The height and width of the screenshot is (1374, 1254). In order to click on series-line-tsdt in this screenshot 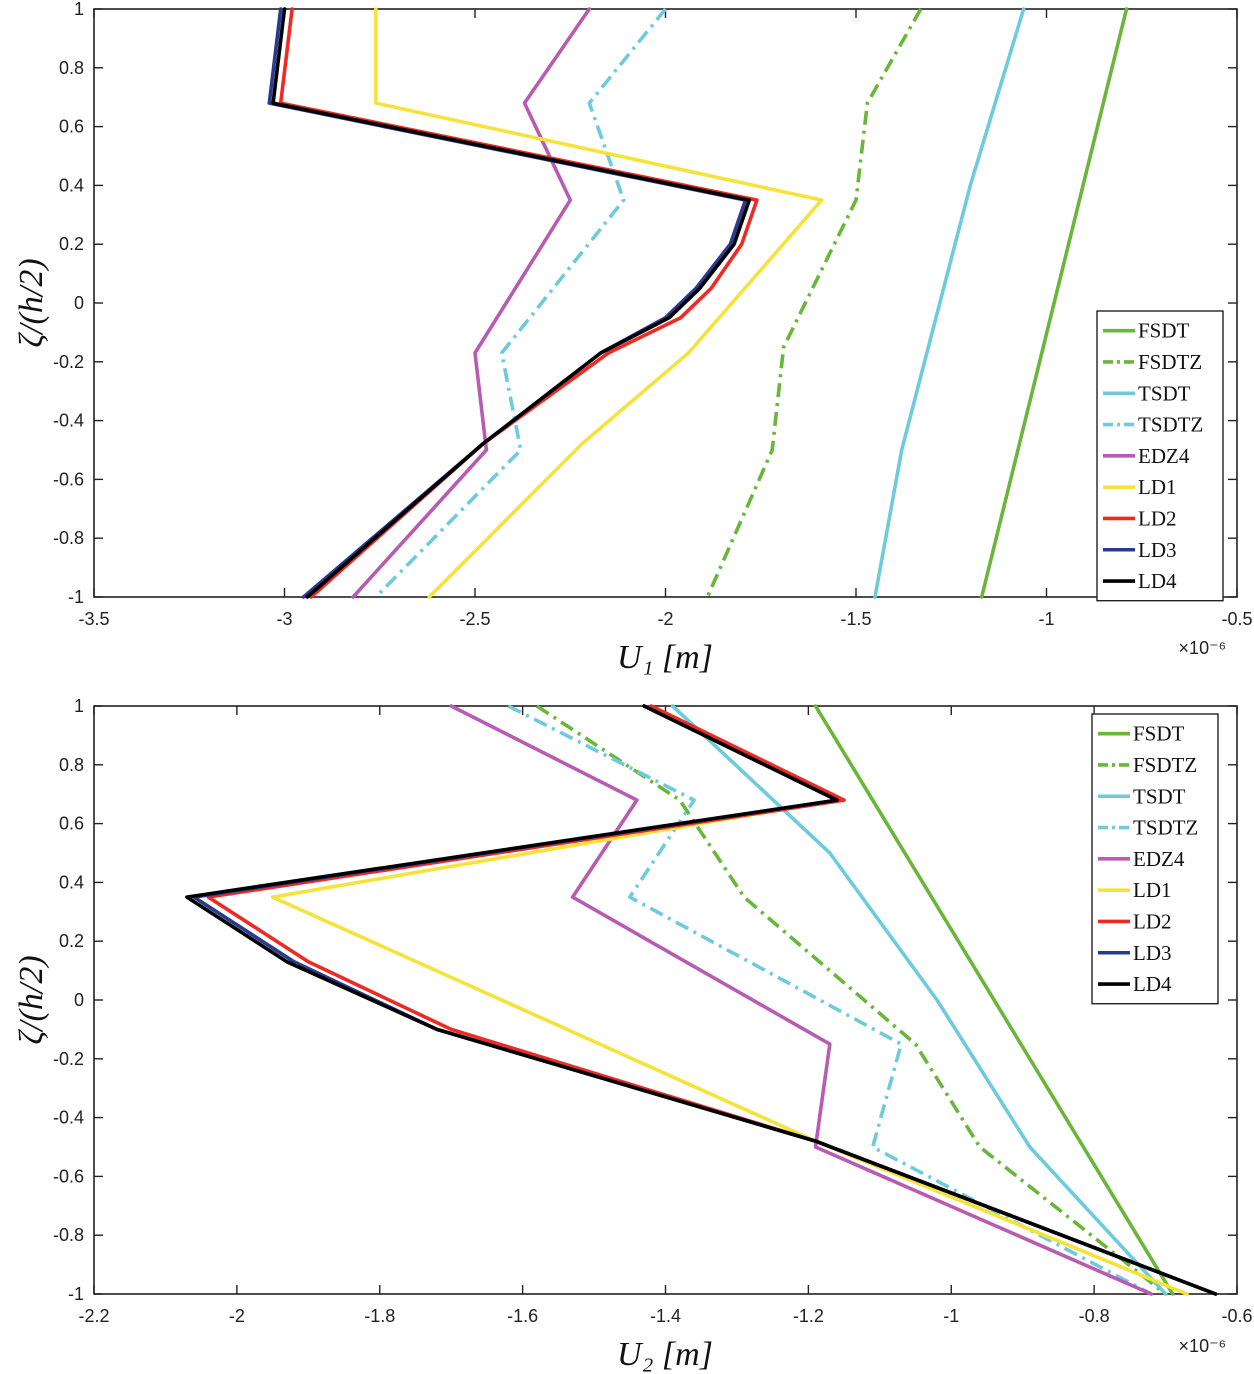, I will do `click(949, 303)`.